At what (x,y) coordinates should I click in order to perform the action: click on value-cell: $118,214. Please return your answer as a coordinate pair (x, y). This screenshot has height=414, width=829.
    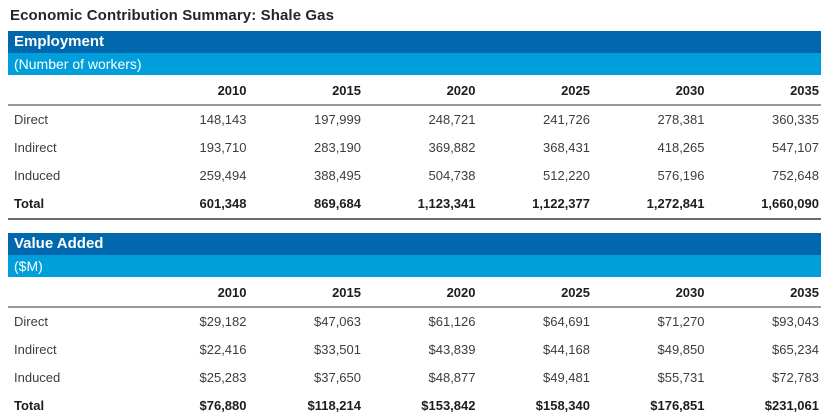
    Looking at the image, I should click on (305, 403).